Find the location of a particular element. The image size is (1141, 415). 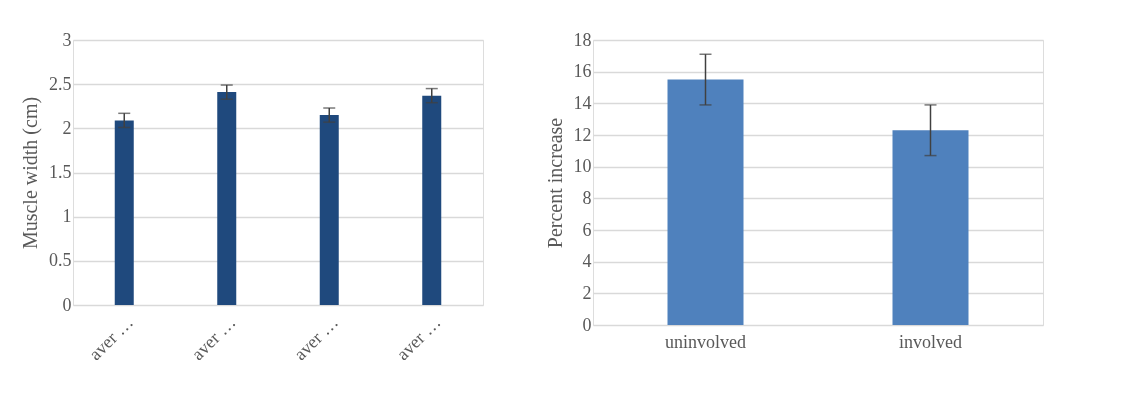

x-tick-label: uninvolved is located at coordinates (705, 341).